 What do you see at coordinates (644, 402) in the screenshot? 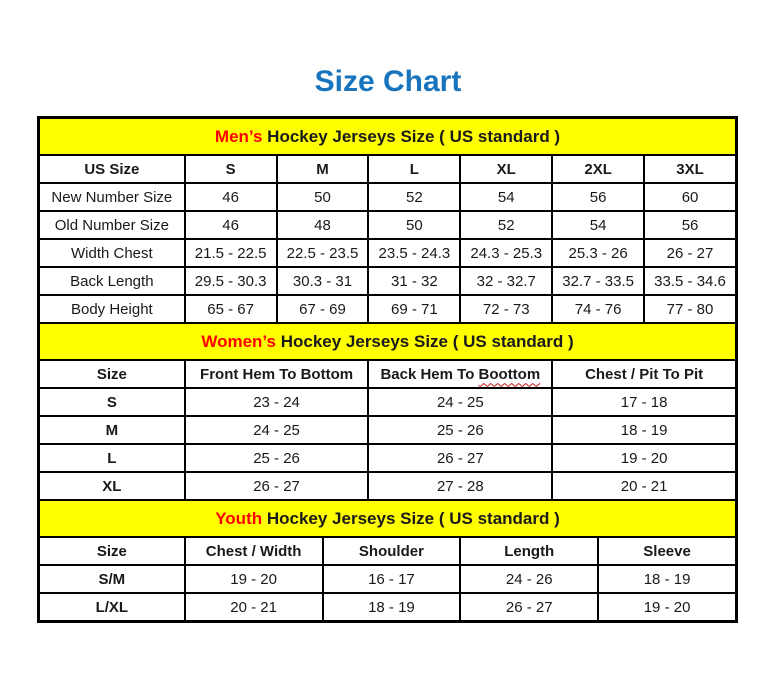
I see `cell: 17 - 18` at bounding box center [644, 402].